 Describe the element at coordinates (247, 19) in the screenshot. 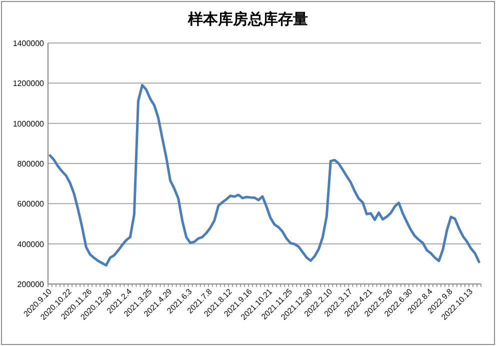

I see `chart-title: 样本库房总库存量` at that location.